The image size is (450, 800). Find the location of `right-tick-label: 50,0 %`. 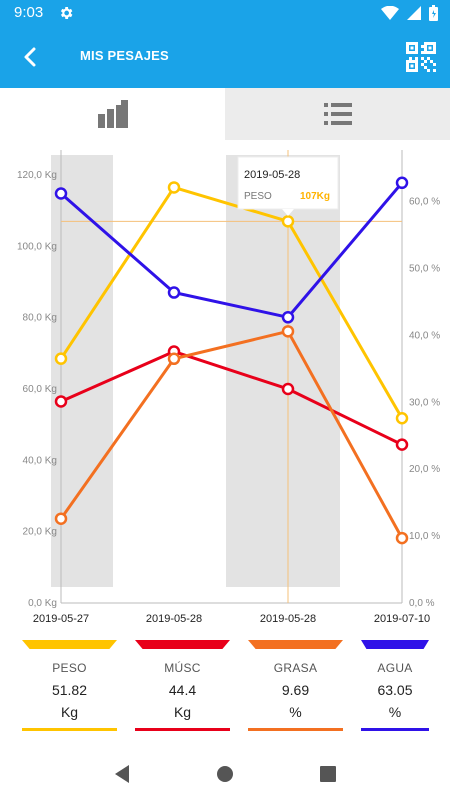

right-tick-label: 50,0 % is located at coordinates (424, 268).